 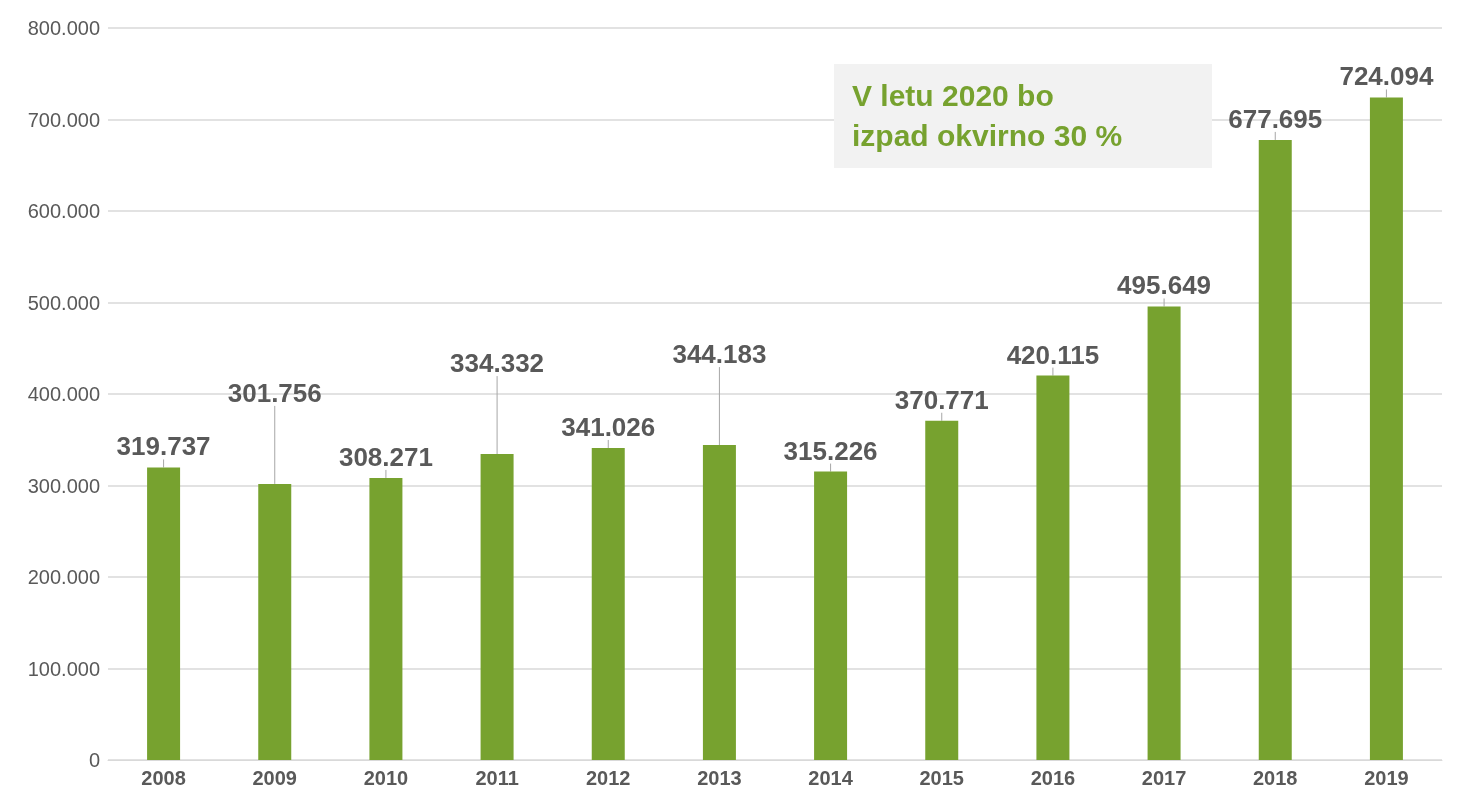 What do you see at coordinates (63, 211) in the screenshot?
I see `y-tick-label: 600.000` at bounding box center [63, 211].